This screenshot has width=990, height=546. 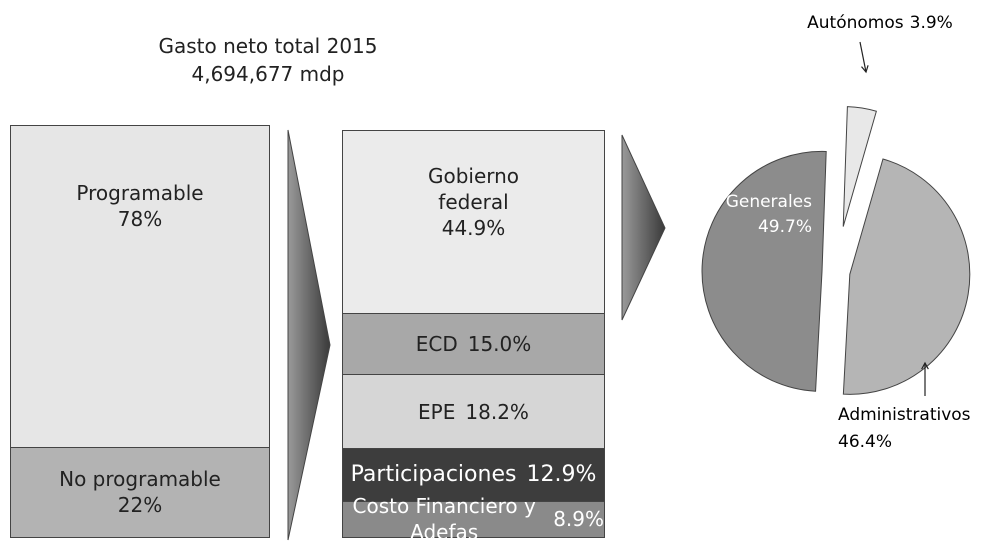 I want to click on segment-label: EPE, so click(x=437, y=411).